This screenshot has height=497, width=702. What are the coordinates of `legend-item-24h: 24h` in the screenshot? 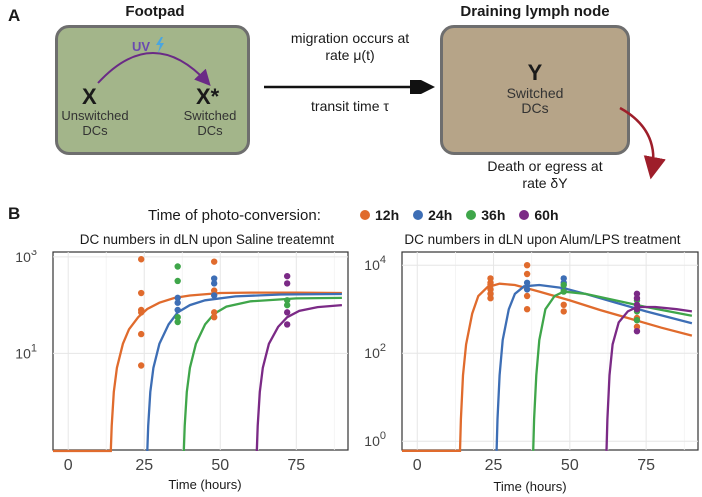 It's located at (432, 215).